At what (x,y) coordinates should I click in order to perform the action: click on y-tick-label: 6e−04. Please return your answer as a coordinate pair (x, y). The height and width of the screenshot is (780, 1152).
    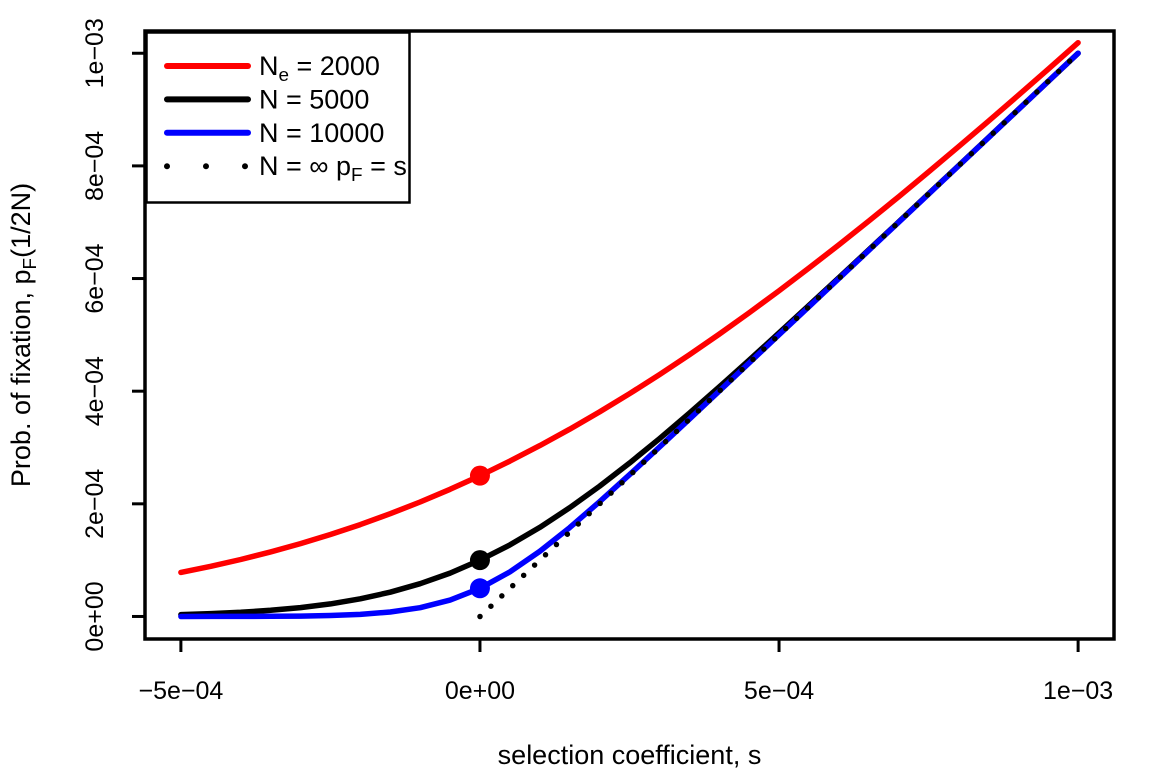
    Looking at the image, I should click on (95, 278).